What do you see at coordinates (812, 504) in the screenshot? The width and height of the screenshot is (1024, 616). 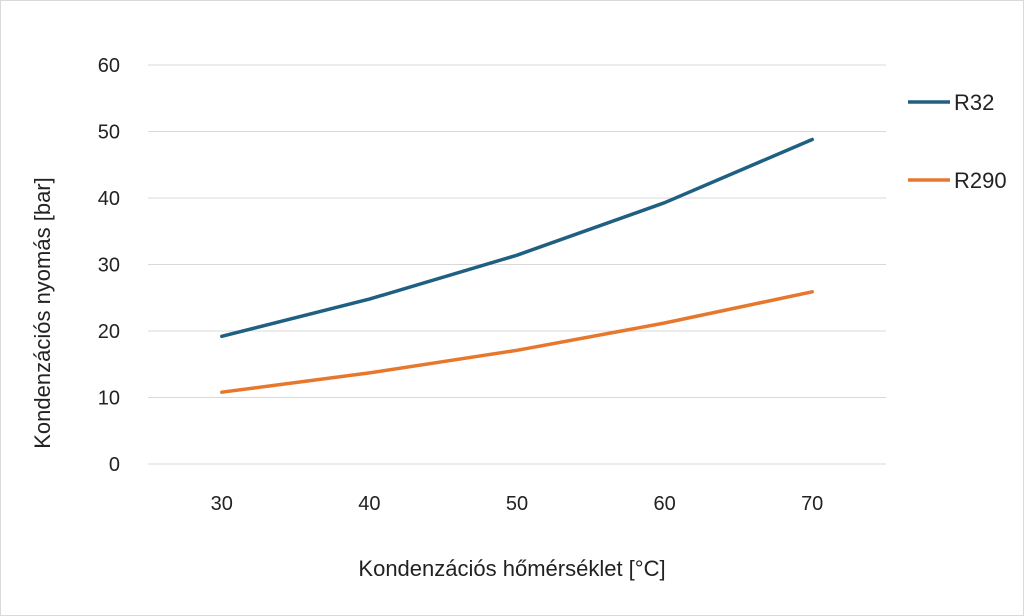 I see `x-tick-label: 70` at bounding box center [812, 504].